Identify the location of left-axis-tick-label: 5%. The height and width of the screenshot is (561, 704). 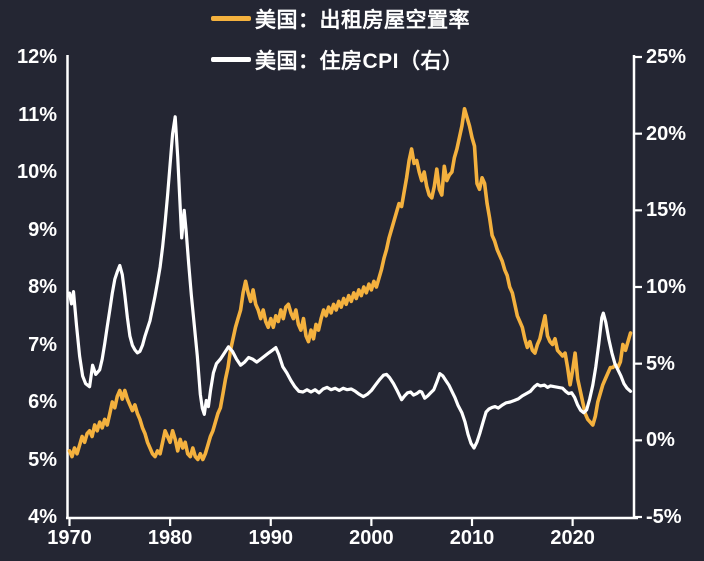
(42, 459).